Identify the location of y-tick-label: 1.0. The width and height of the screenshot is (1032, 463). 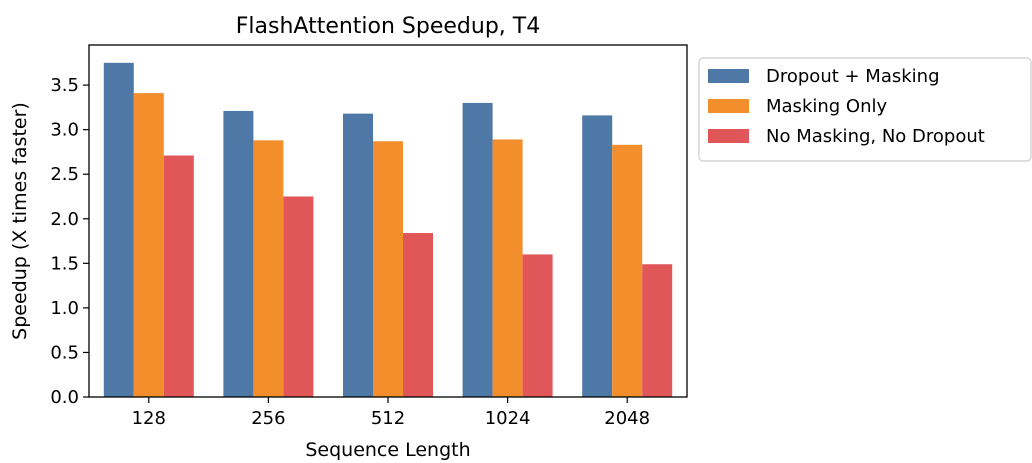
(64, 308).